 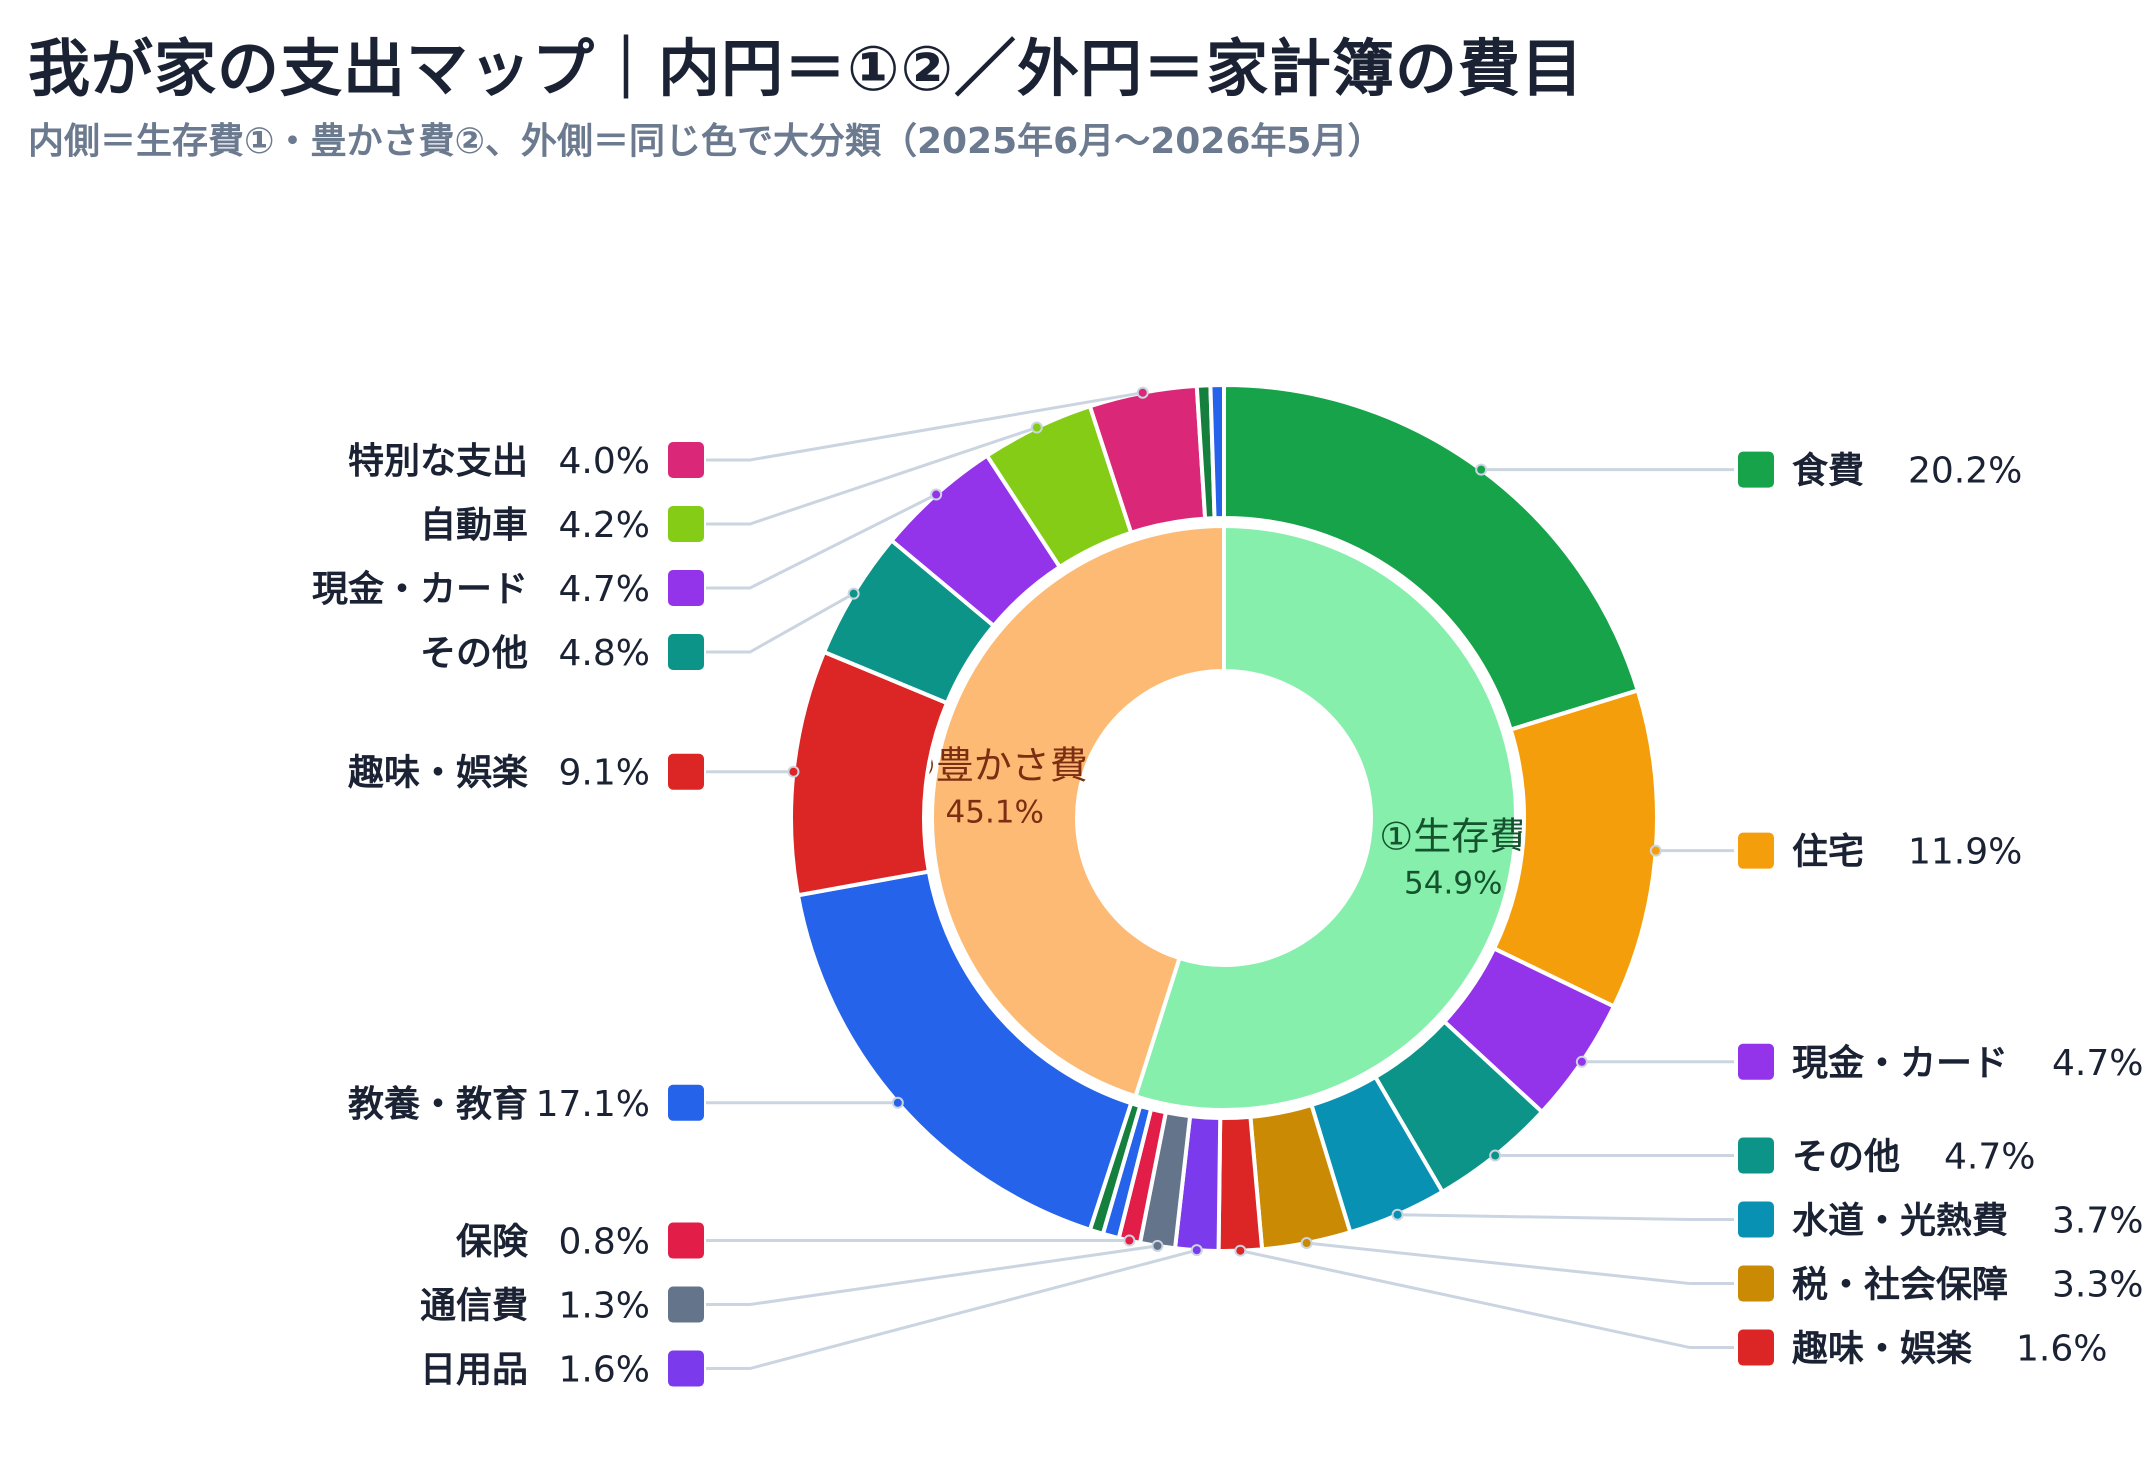 What do you see at coordinates (604, 1242) in the screenshot?
I see `legend-value-left-6: 0.8%` at bounding box center [604, 1242].